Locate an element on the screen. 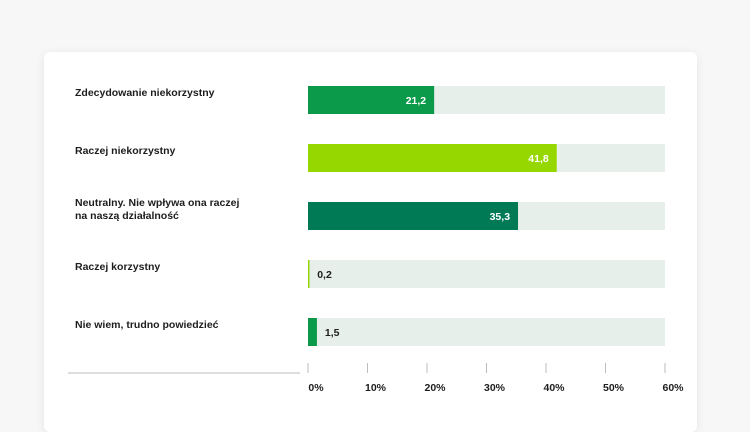 This screenshot has height=432, width=750. x-tick-label: 30% is located at coordinates (495, 388).